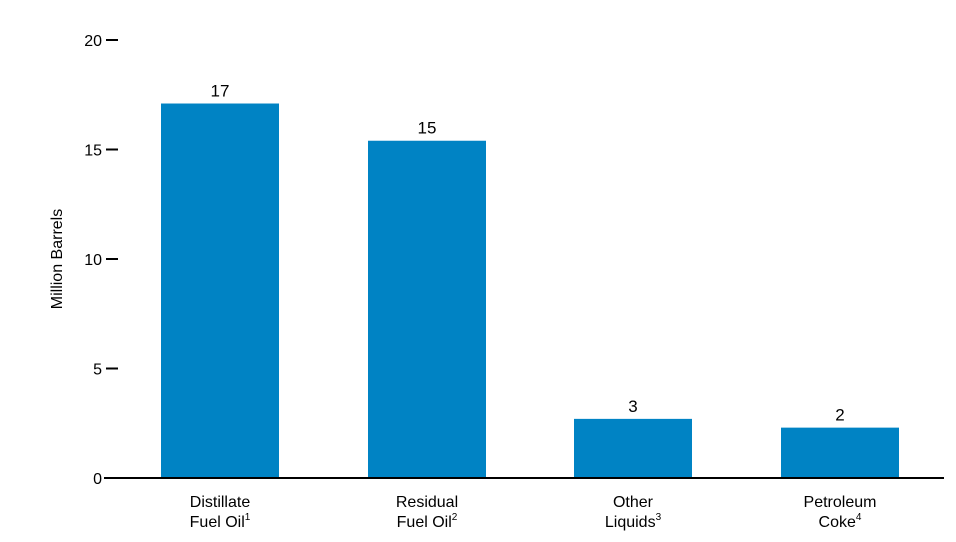 The height and width of the screenshot is (542, 956). I want to click on y-axis: 0 5 10 15 20, so click(101, 260).